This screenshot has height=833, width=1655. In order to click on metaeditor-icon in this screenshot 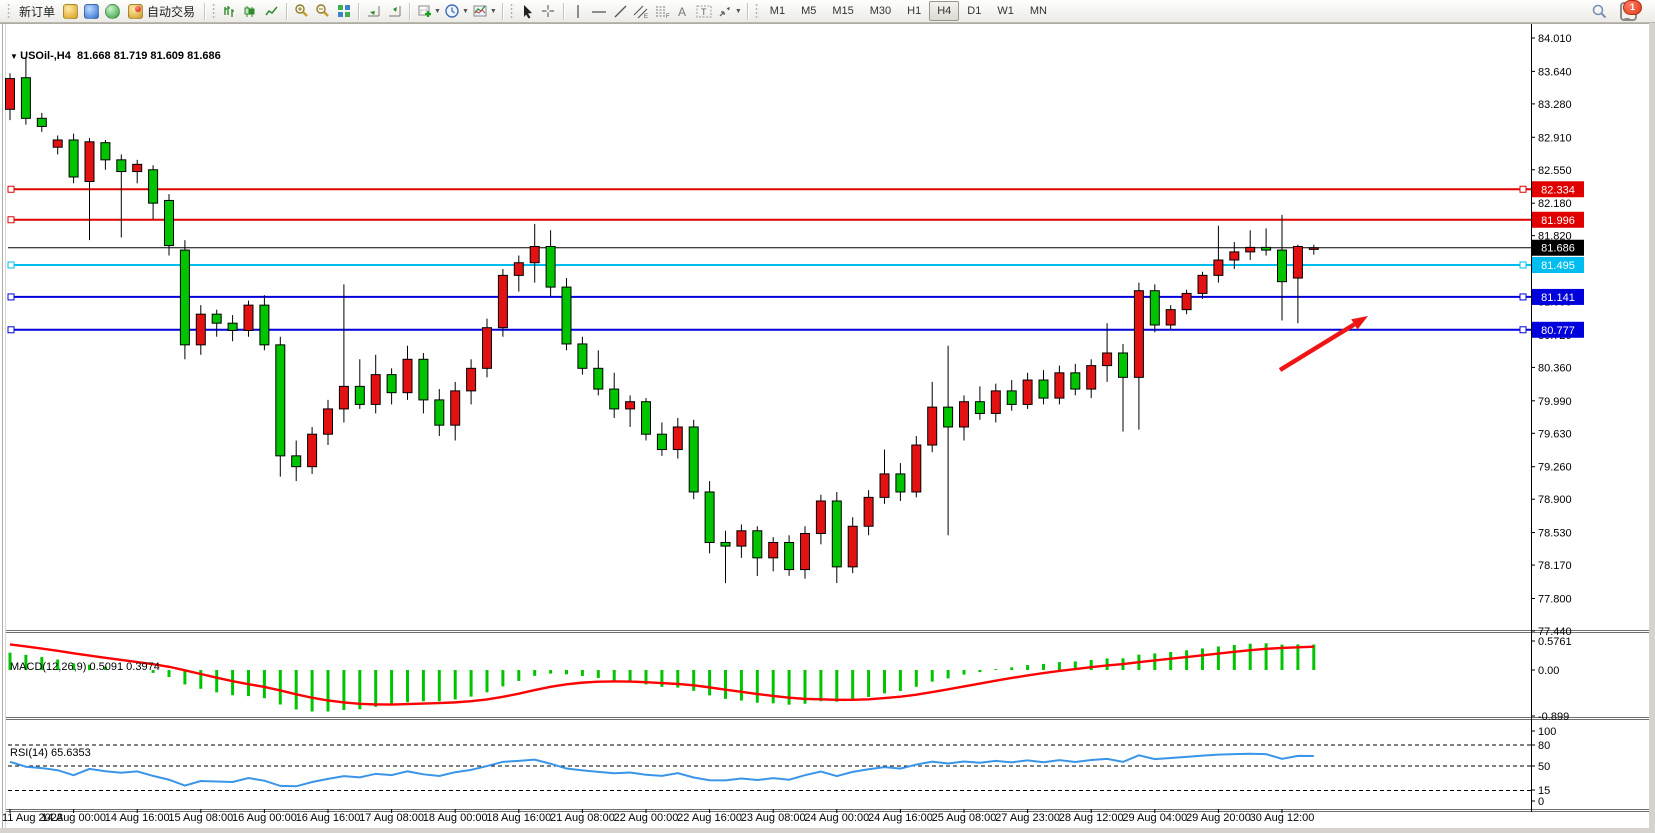, I will do `click(70, 11)`.